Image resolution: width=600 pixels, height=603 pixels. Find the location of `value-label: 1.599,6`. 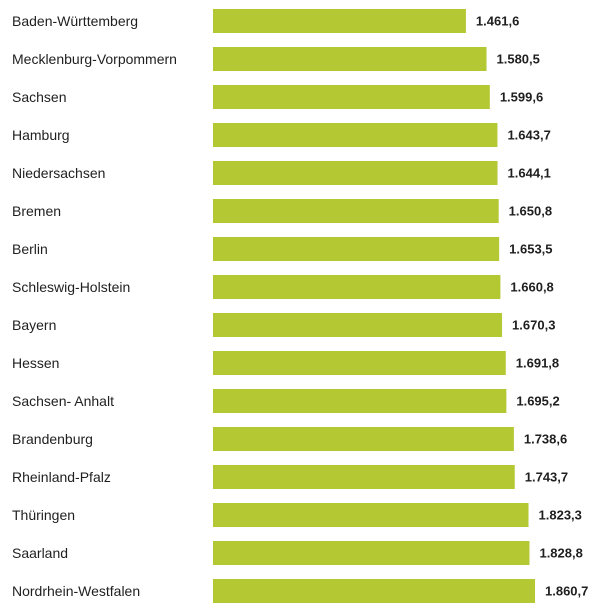

value-label: 1.599,6 is located at coordinates (521, 97).